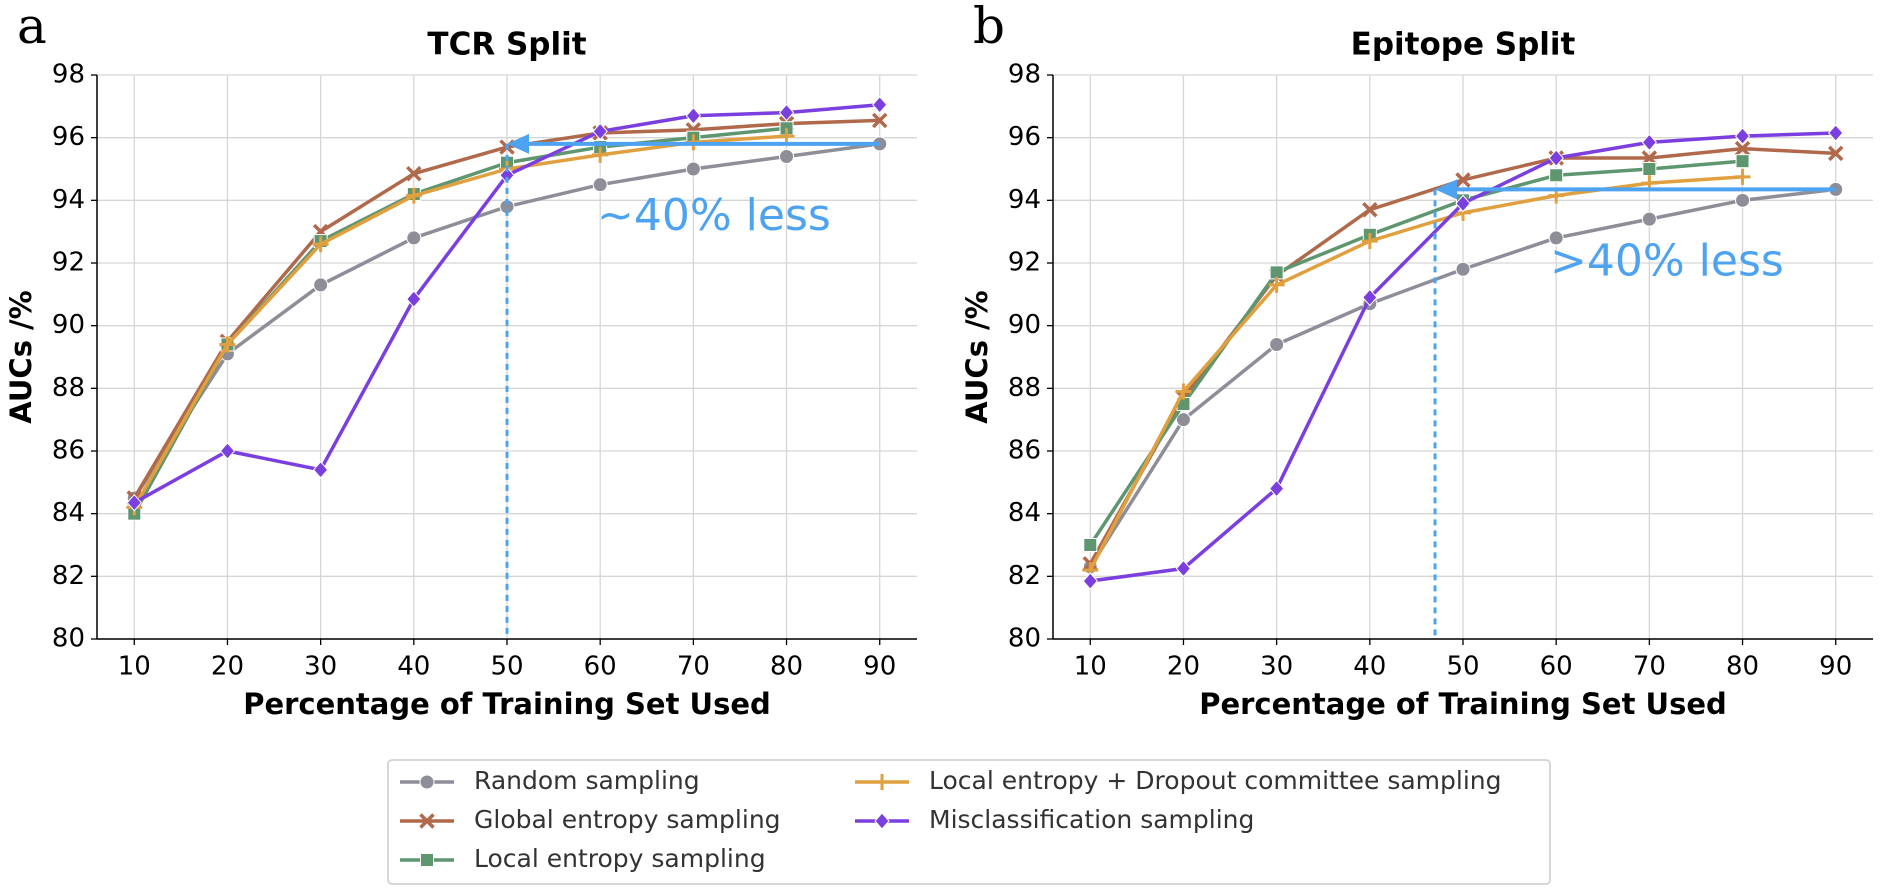  I want to click on y-tick-label: 94, so click(68, 200).